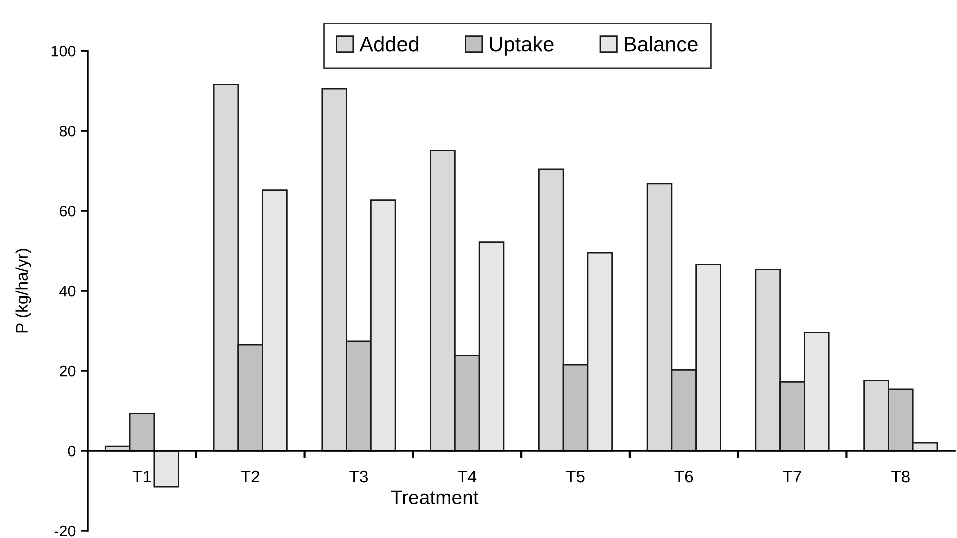 This screenshot has height=538, width=957. What do you see at coordinates (65, 531) in the screenshot?
I see `y-tick-label: -20` at bounding box center [65, 531].